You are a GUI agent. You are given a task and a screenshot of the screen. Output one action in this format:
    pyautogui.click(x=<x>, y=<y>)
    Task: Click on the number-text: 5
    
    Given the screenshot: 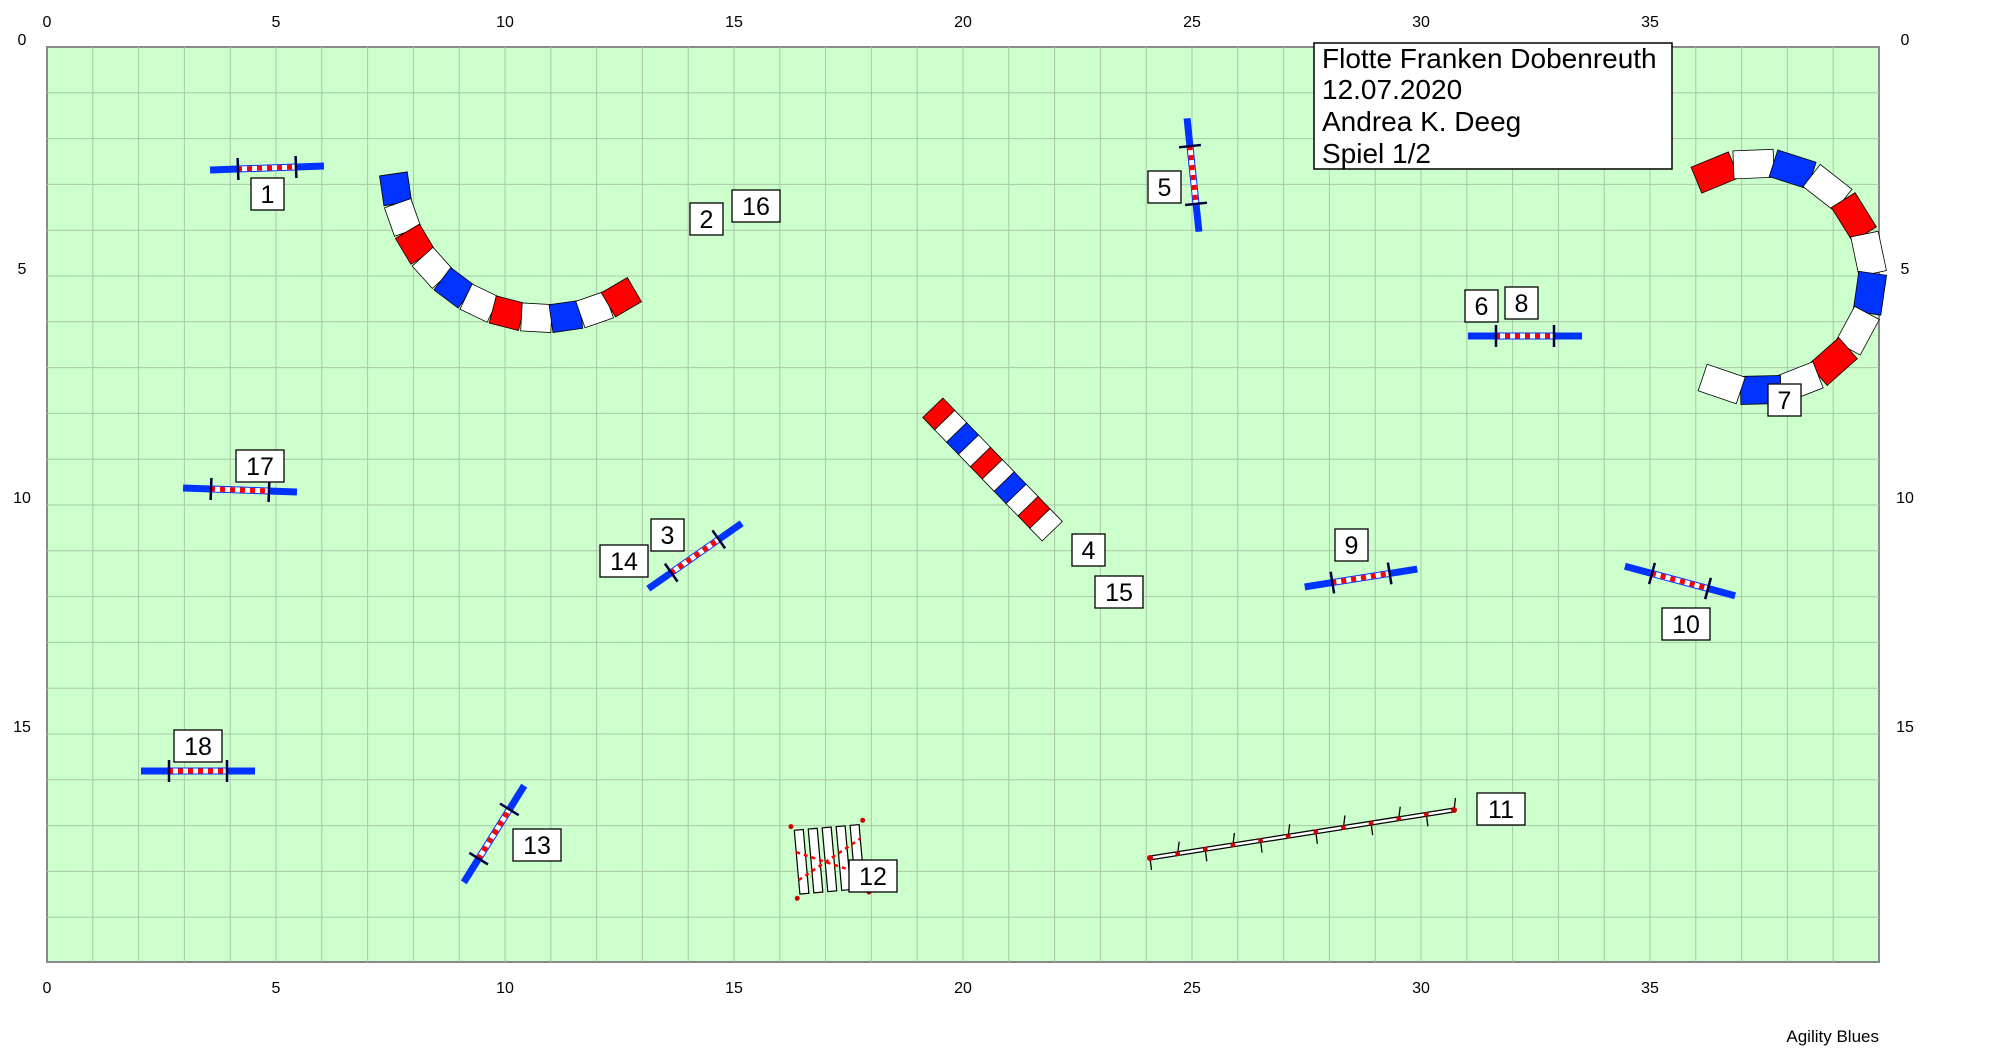 What is the action you would take?
    pyautogui.click(x=1165, y=188)
    